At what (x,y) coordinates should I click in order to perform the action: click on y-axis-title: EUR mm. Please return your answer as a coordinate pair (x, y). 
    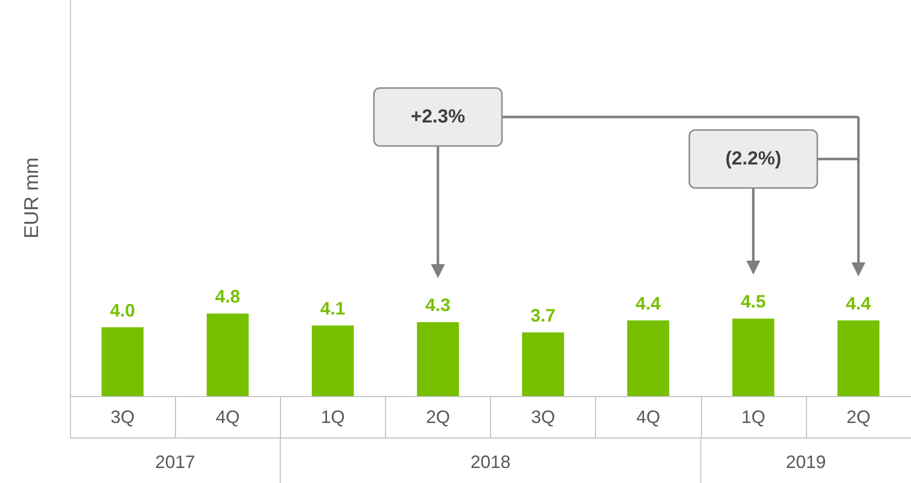
    Looking at the image, I should click on (32, 198).